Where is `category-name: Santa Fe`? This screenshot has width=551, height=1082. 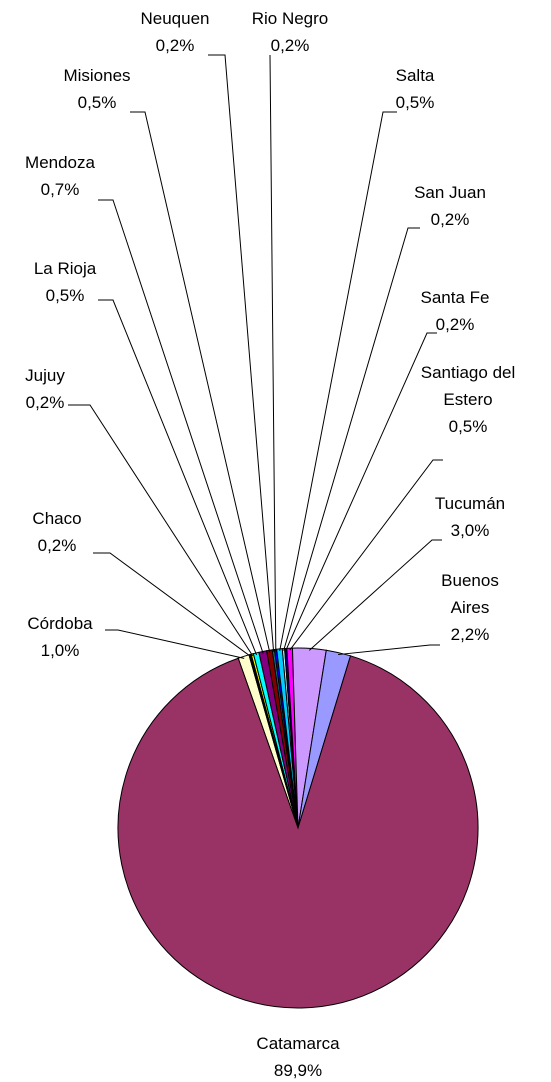
category-name: Santa Fe is located at coordinates (455, 297).